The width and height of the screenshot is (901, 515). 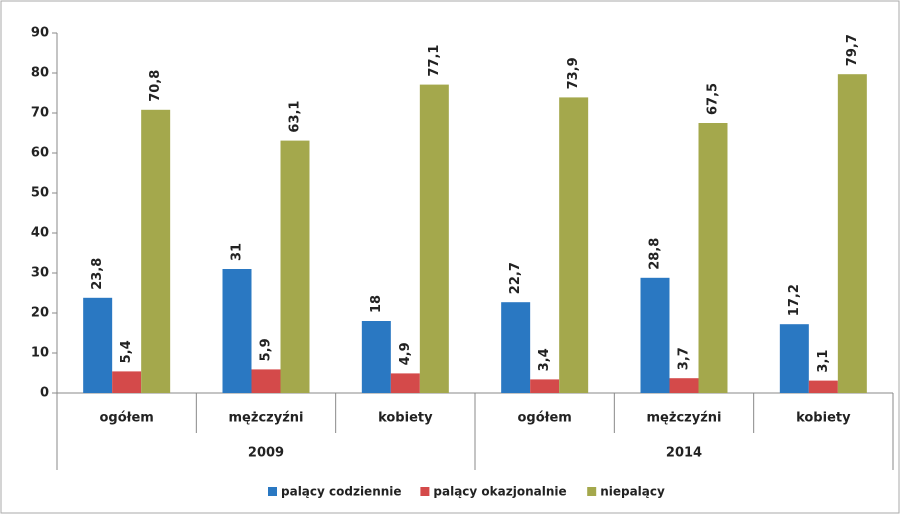 What do you see at coordinates (823, 361) in the screenshot?
I see `data-label: 3,1` at bounding box center [823, 361].